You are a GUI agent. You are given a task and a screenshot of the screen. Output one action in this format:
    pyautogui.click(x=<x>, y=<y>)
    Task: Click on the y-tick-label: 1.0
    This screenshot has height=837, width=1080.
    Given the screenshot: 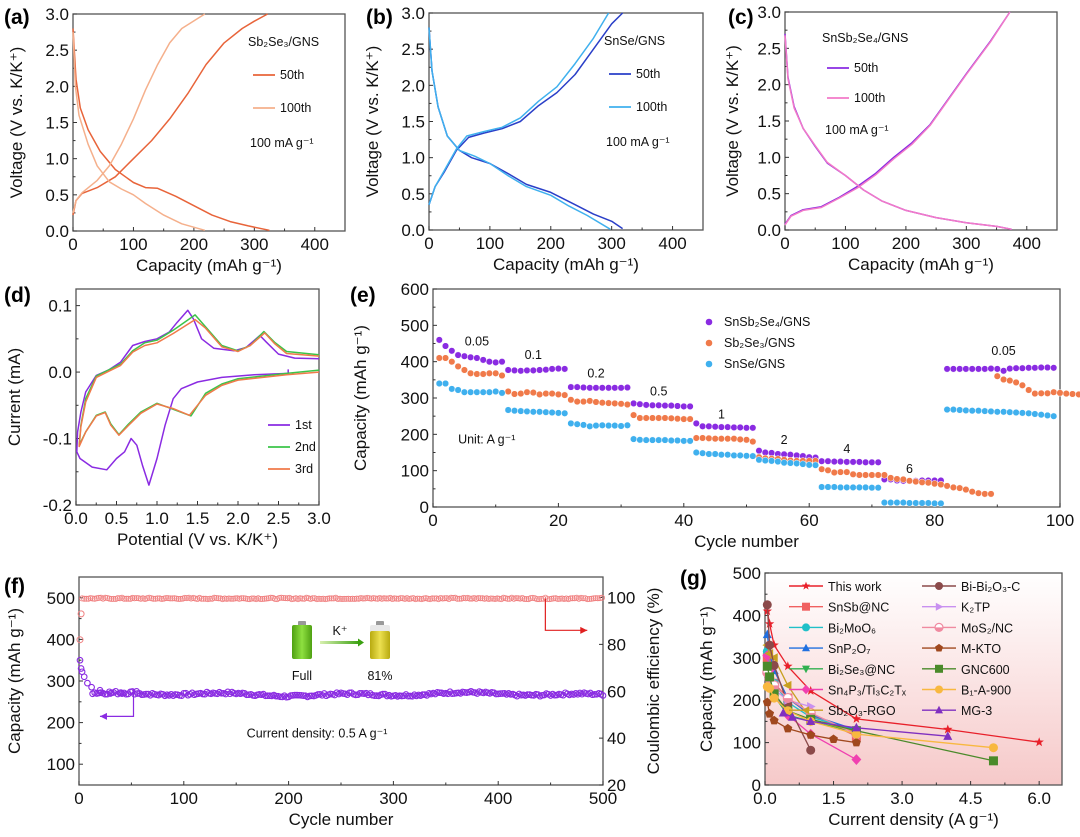 What is the action you would take?
    pyautogui.click(x=57, y=159)
    